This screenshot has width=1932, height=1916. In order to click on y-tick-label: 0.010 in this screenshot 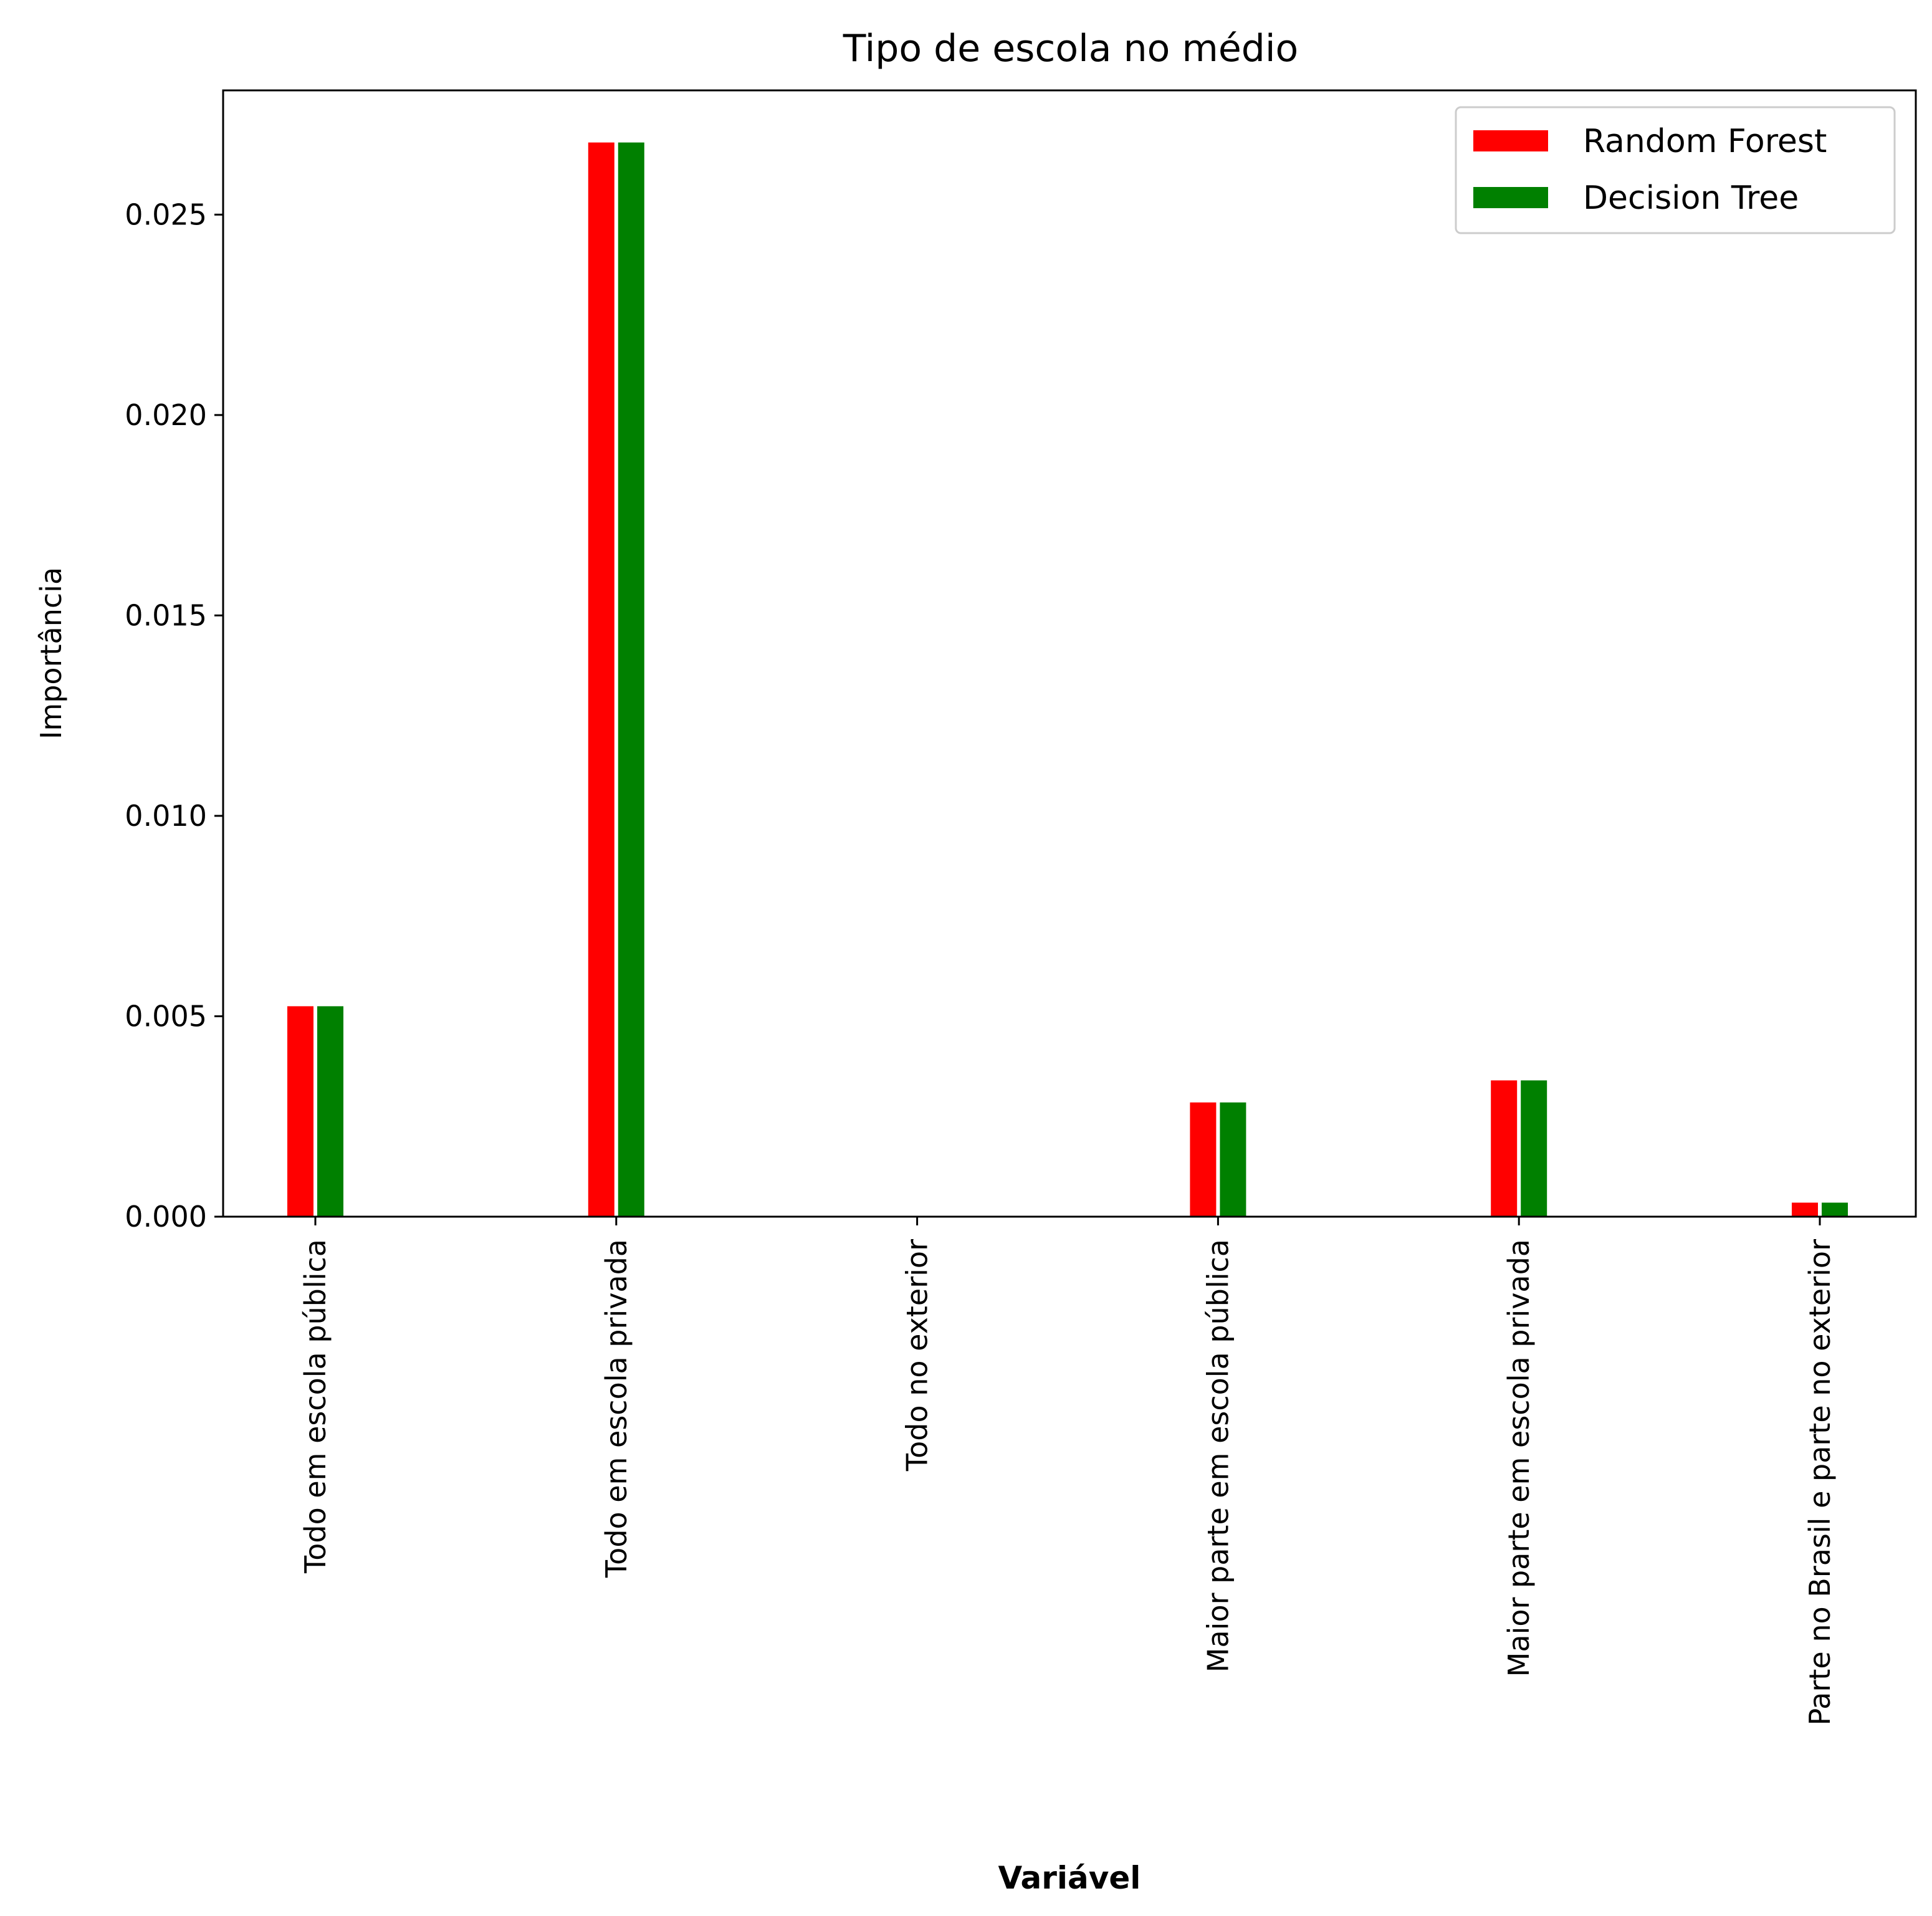, I will do `click(166, 816)`.